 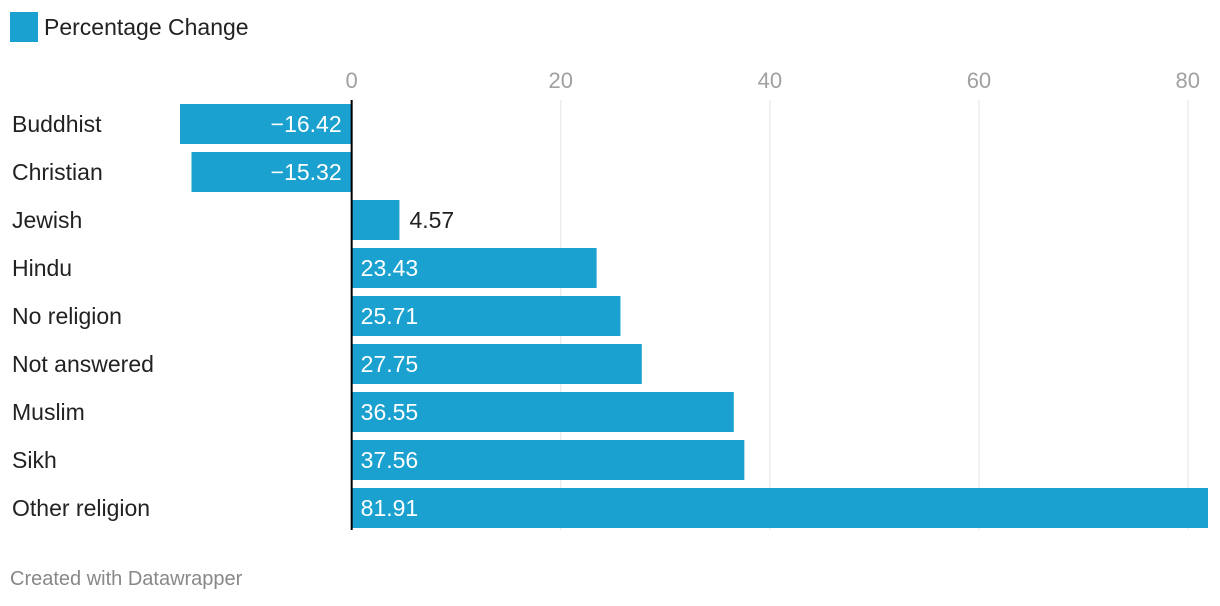 I want to click on bar-no-religion, so click(x=486, y=316).